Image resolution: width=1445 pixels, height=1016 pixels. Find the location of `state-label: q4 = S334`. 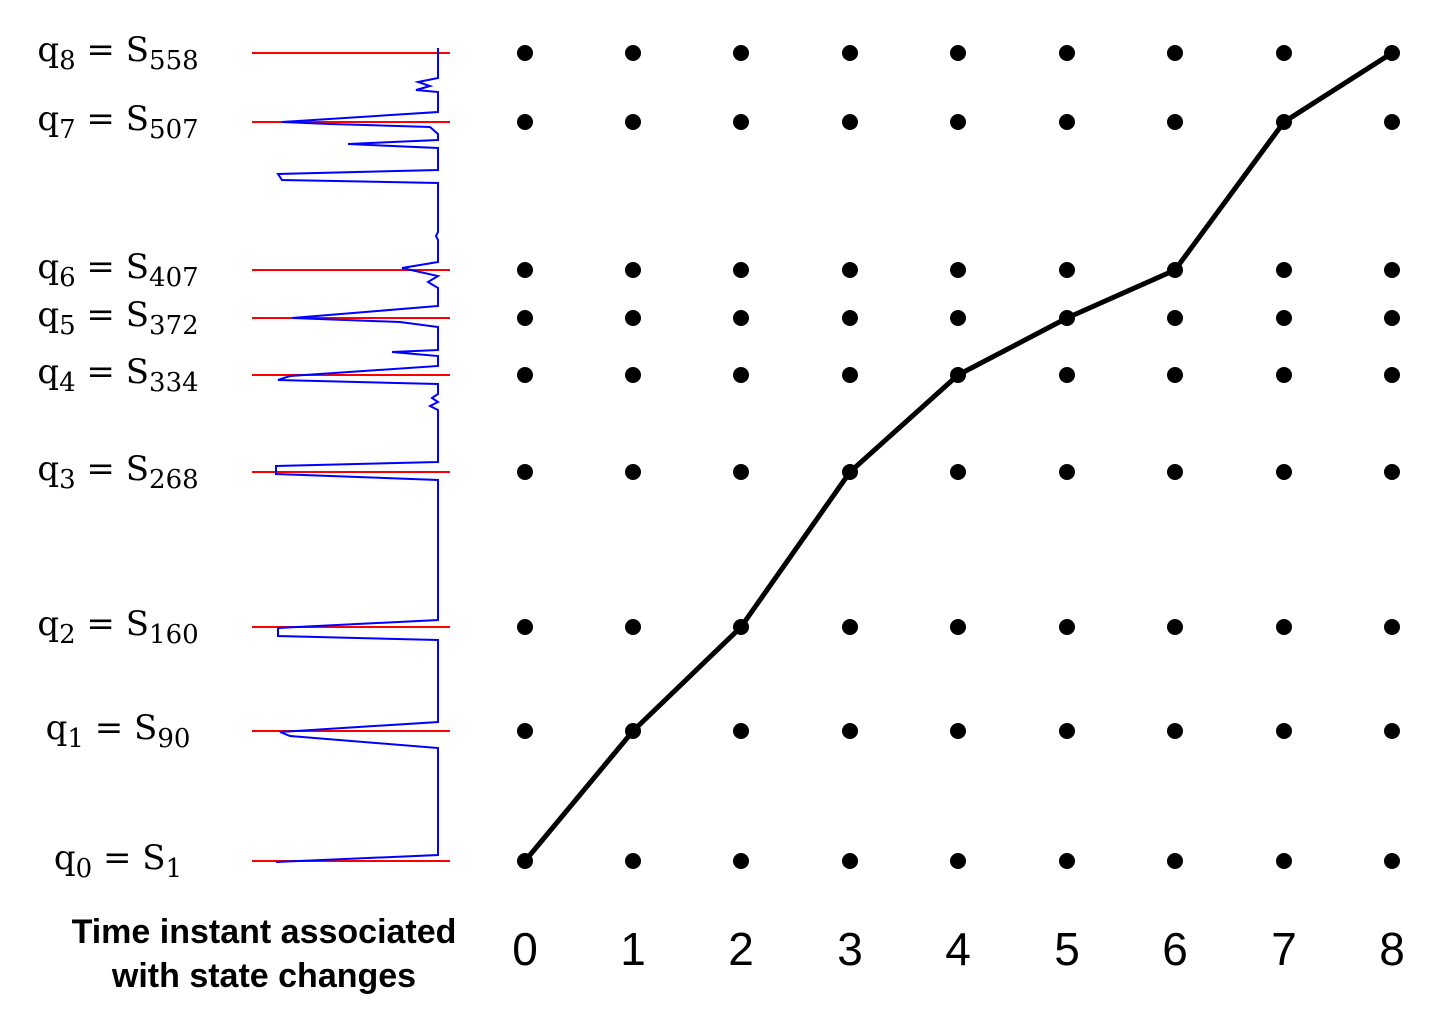

state-label: q4 = S334 is located at coordinates (117, 375).